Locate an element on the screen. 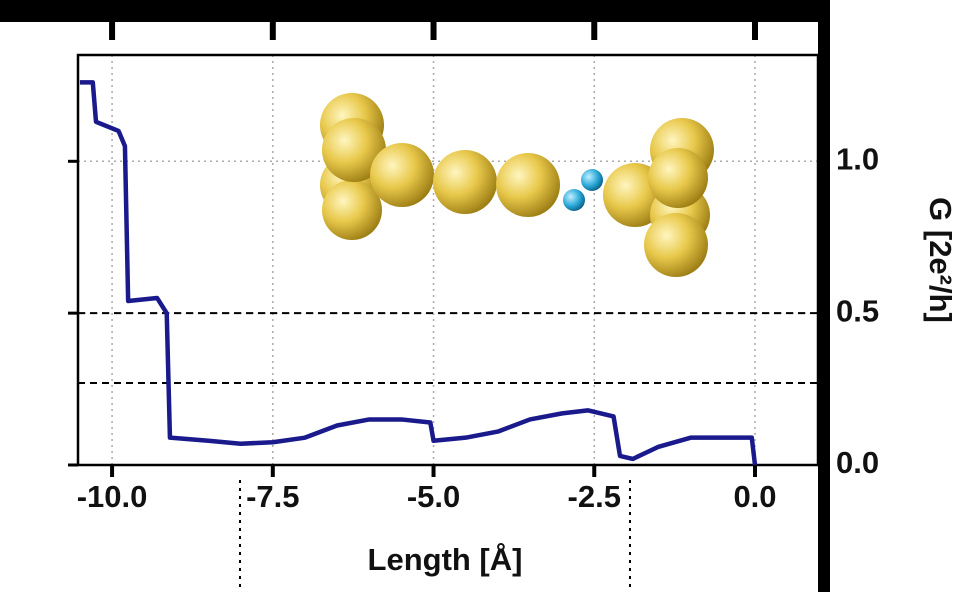  x-tick-label: -10.0 is located at coordinates (112, 496).